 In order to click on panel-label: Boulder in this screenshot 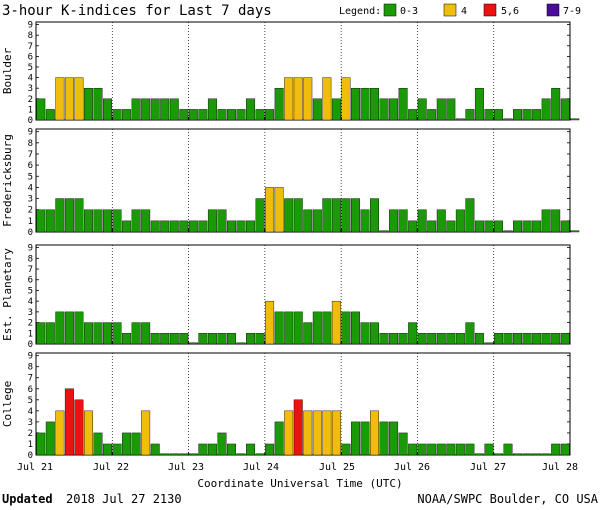, I will do `click(7, 70)`.